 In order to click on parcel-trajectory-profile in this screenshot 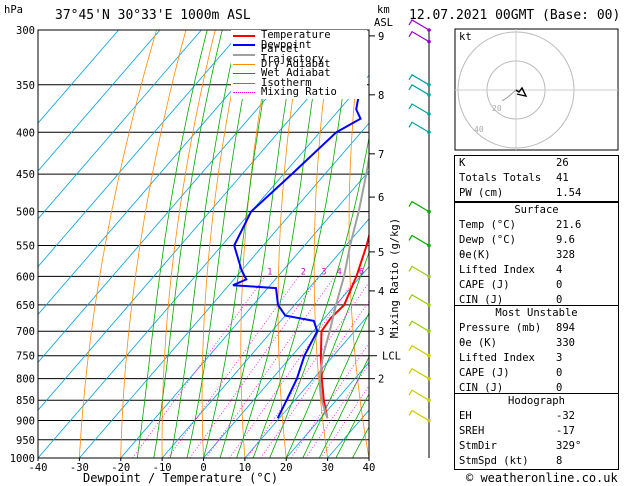, I will do `click(343, 285)`.